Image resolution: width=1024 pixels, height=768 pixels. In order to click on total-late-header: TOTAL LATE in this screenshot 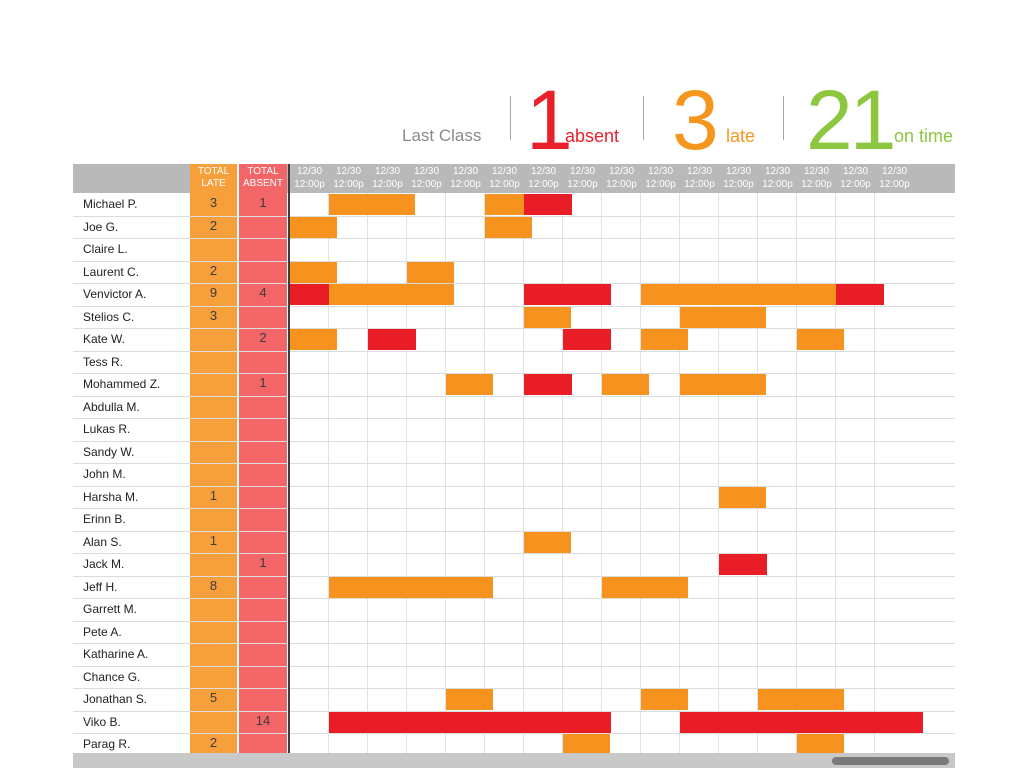, I will do `click(213, 178)`.